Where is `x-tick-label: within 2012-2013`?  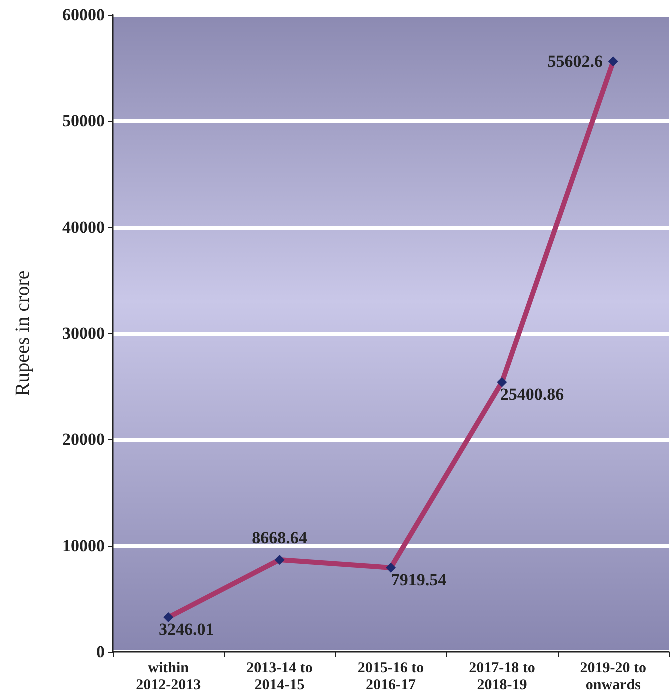 x-tick-label: within 2012-2013 is located at coordinates (169, 677).